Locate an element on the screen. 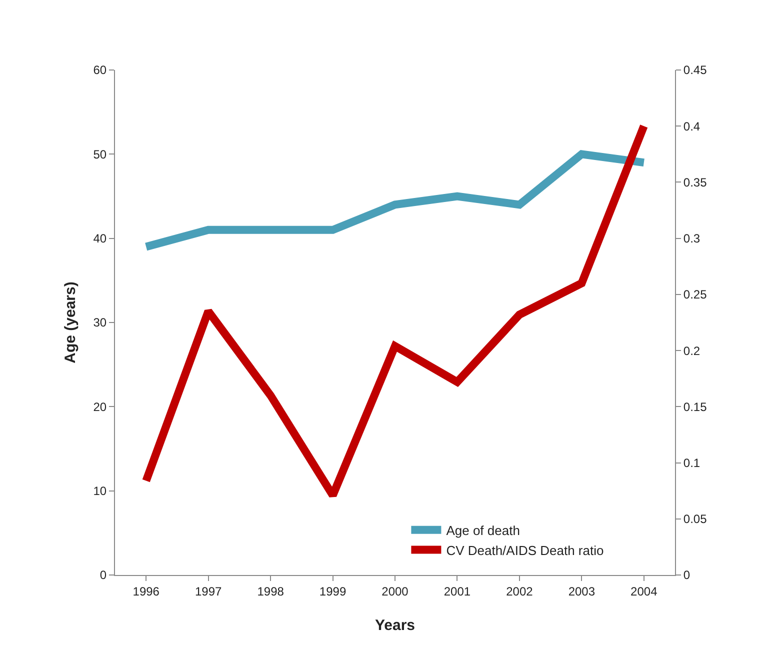 The image size is (765, 655). x-tick-label: 1998 is located at coordinates (270, 591).